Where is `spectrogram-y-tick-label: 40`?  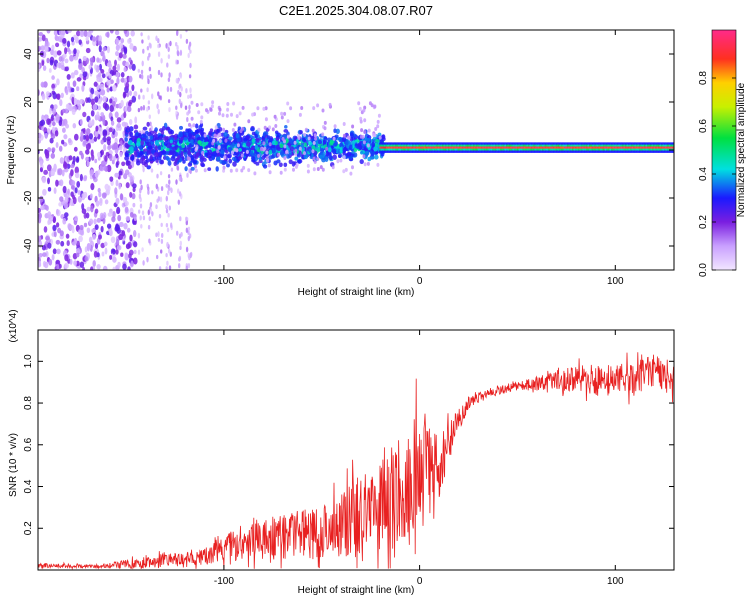
spectrogram-y-tick-label: 40 is located at coordinates (28, 54).